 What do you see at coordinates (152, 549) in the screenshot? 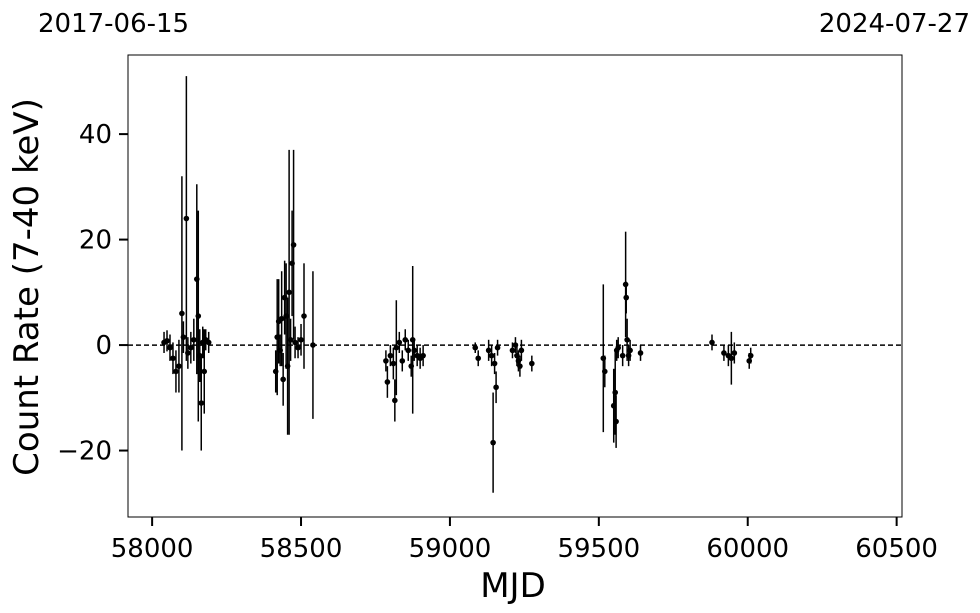
I see `x-tick-label: 58000` at bounding box center [152, 549].